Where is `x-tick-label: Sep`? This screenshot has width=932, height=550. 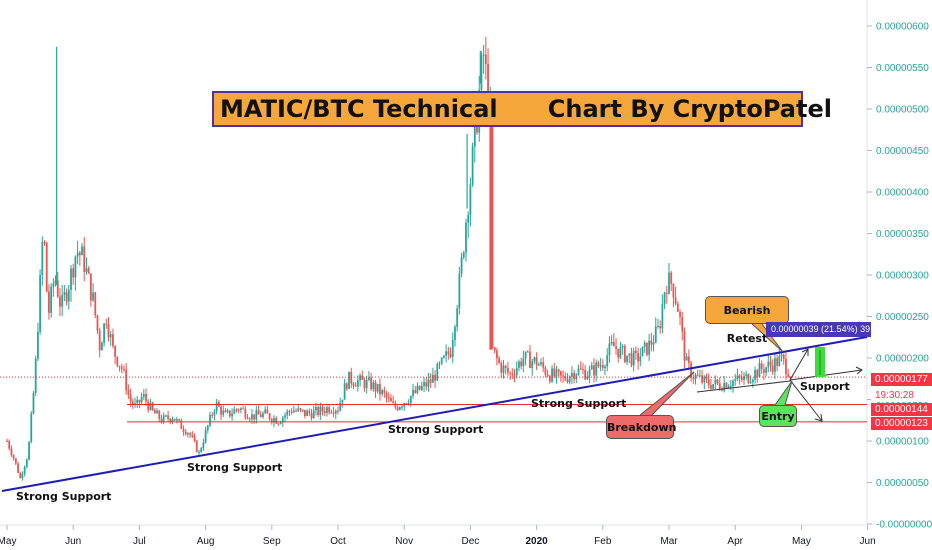 x-tick-label: Sep is located at coordinates (272, 541).